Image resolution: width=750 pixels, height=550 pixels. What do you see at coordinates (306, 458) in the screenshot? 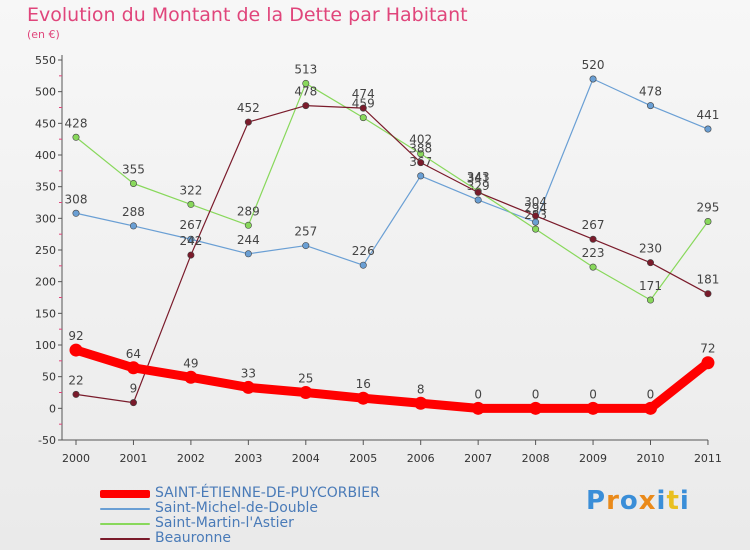
I see `x-tick-label: 2004` at bounding box center [306, 458].